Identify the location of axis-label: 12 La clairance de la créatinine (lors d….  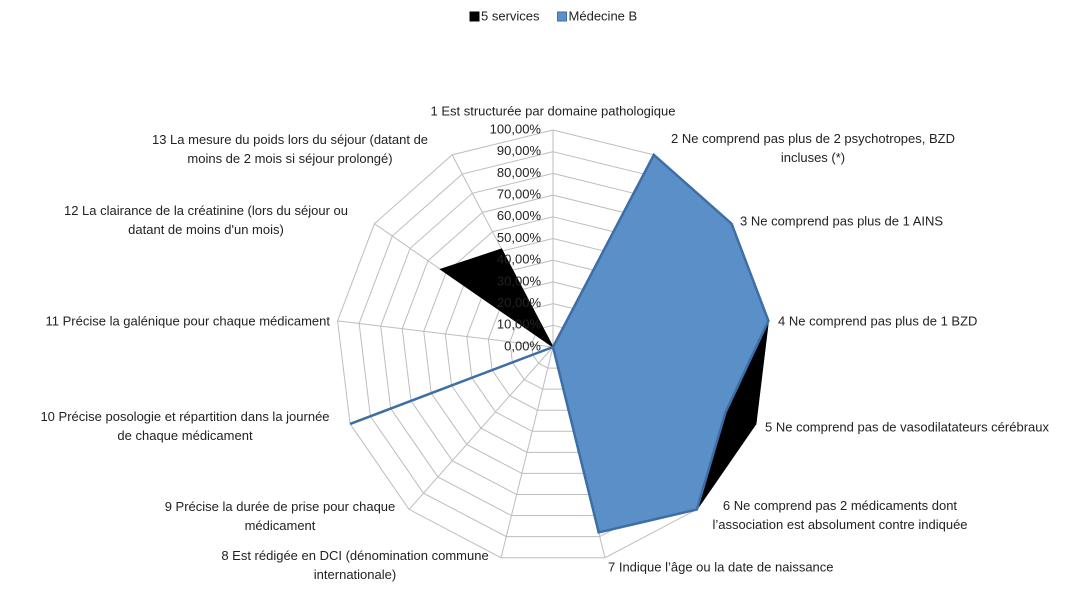
(206, 220).